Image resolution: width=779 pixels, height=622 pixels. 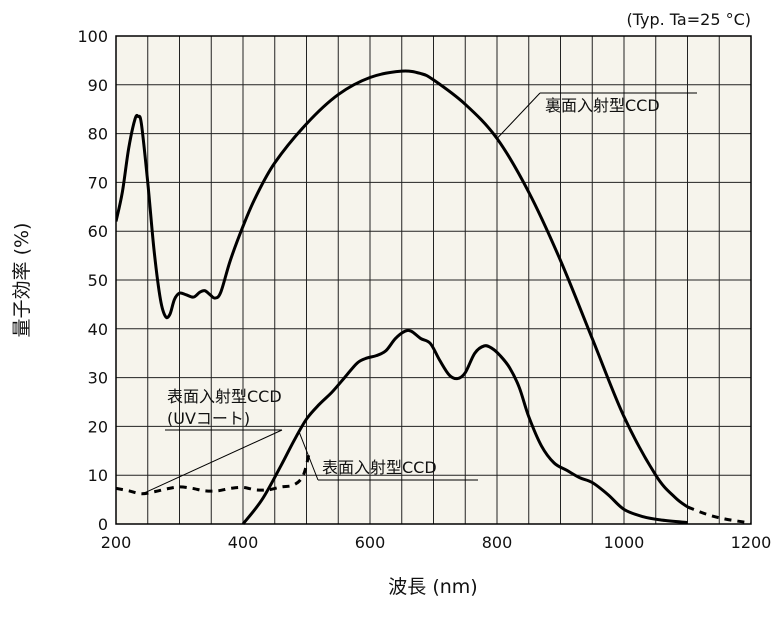 I want to click on y-tick-label: 100, so click(x=92, y=36).